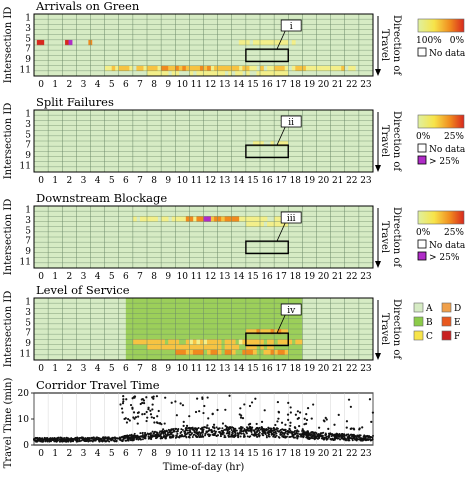  Describe the element at coordinates (366, 85) in the screenshot. I see `x-tick-label: 23` at that location.